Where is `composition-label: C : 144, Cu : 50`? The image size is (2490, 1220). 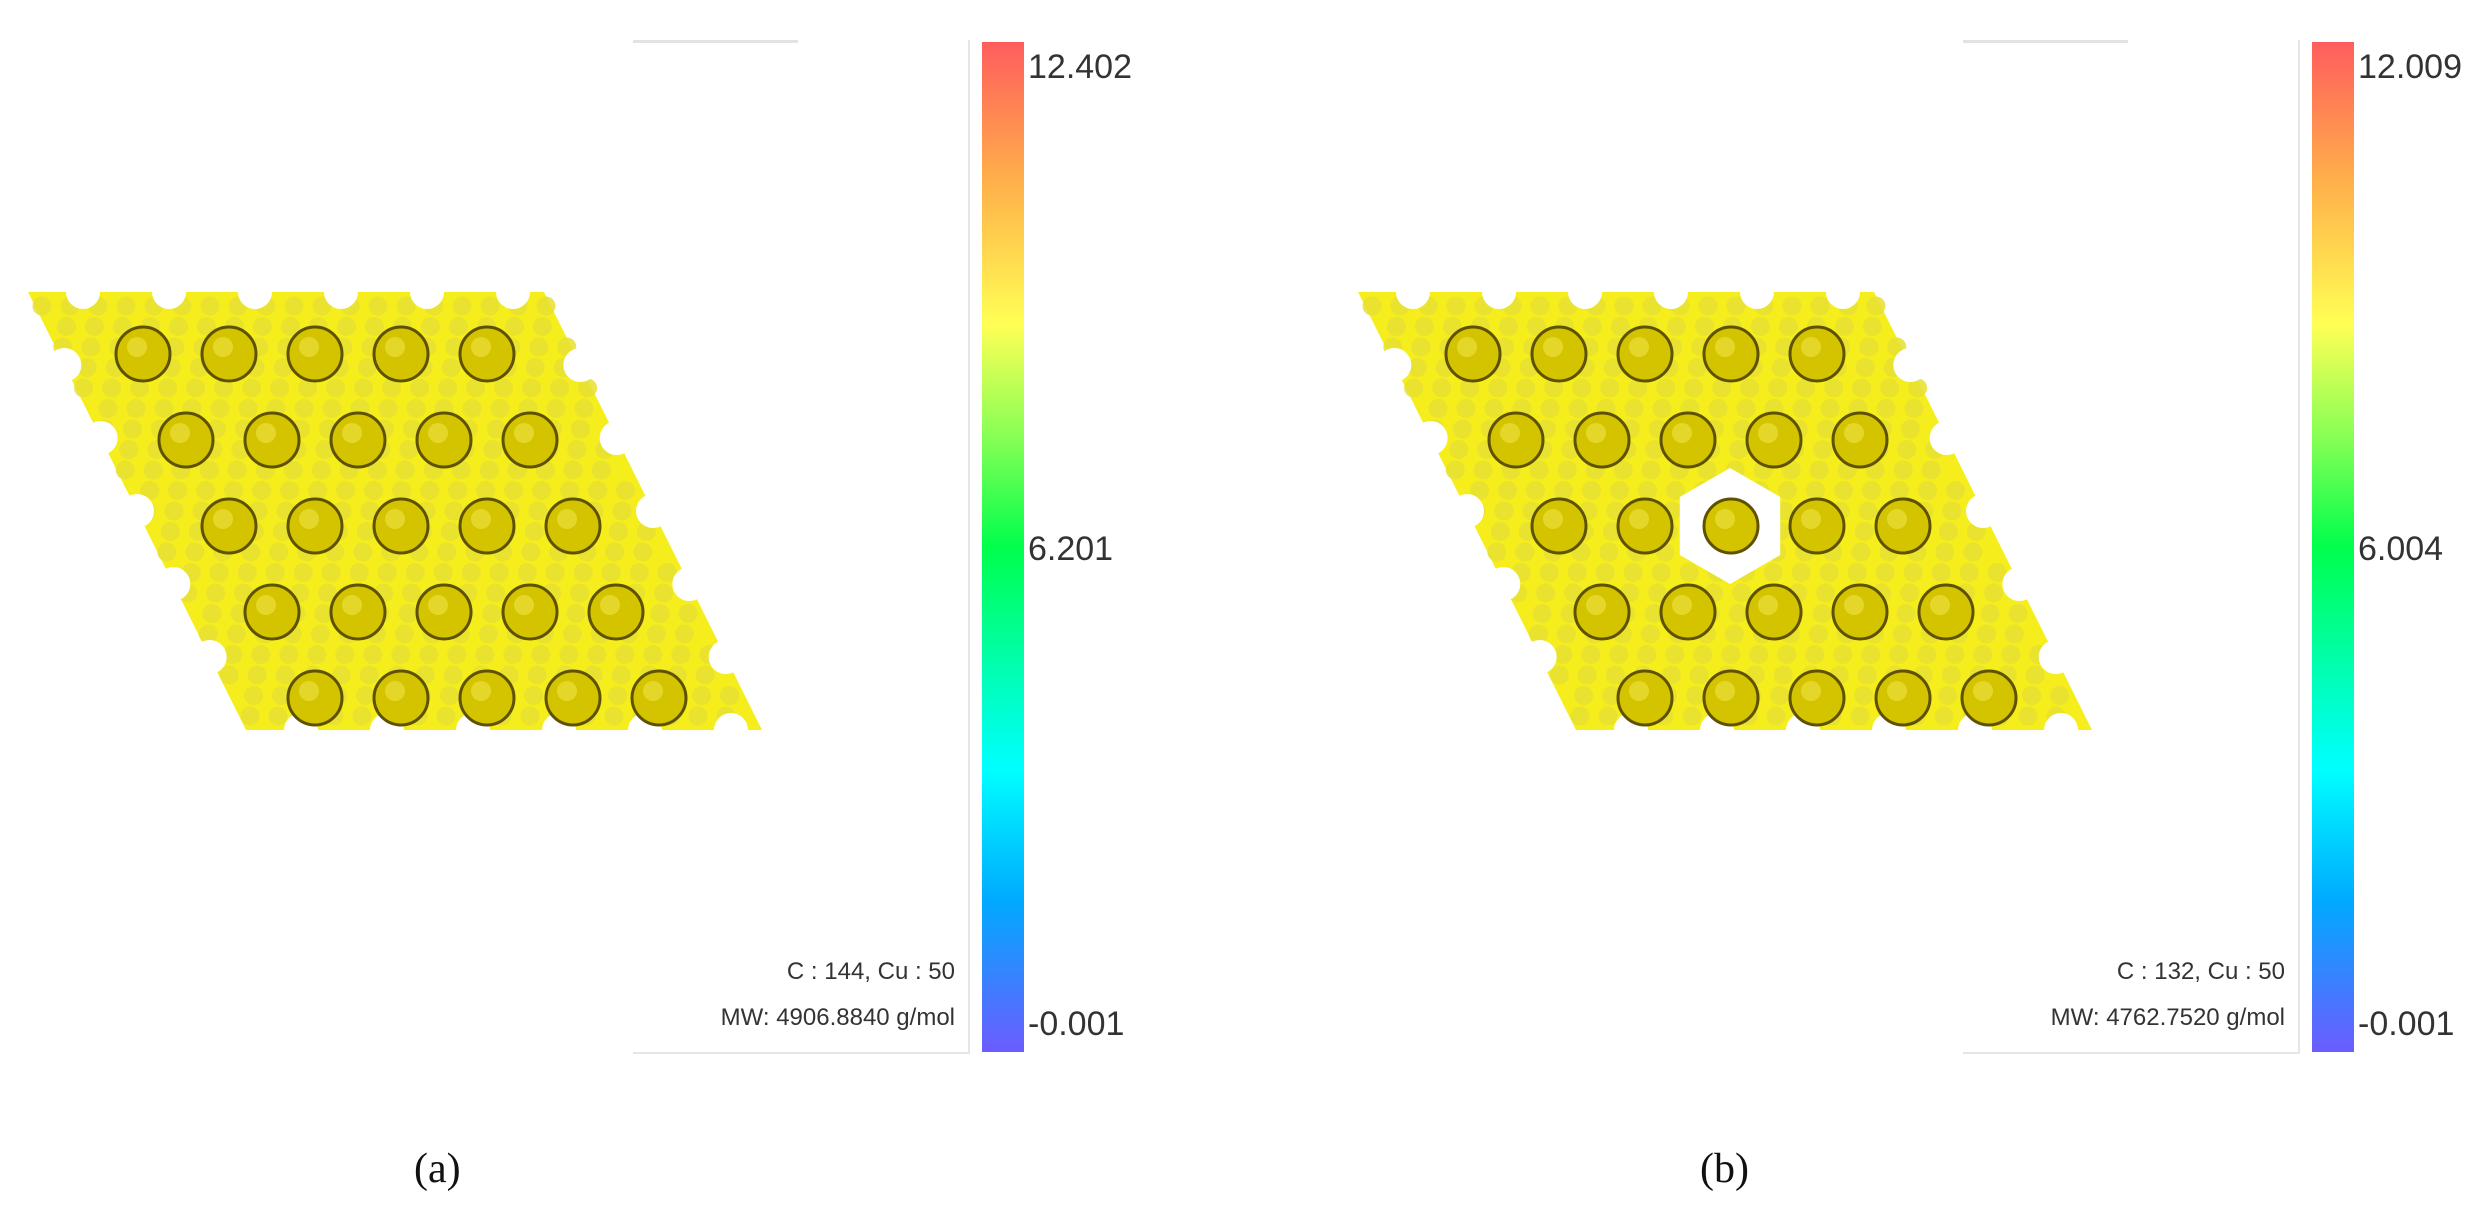 composition-label: C : 144, Cu : 50 is located at coordinates (870, 971).